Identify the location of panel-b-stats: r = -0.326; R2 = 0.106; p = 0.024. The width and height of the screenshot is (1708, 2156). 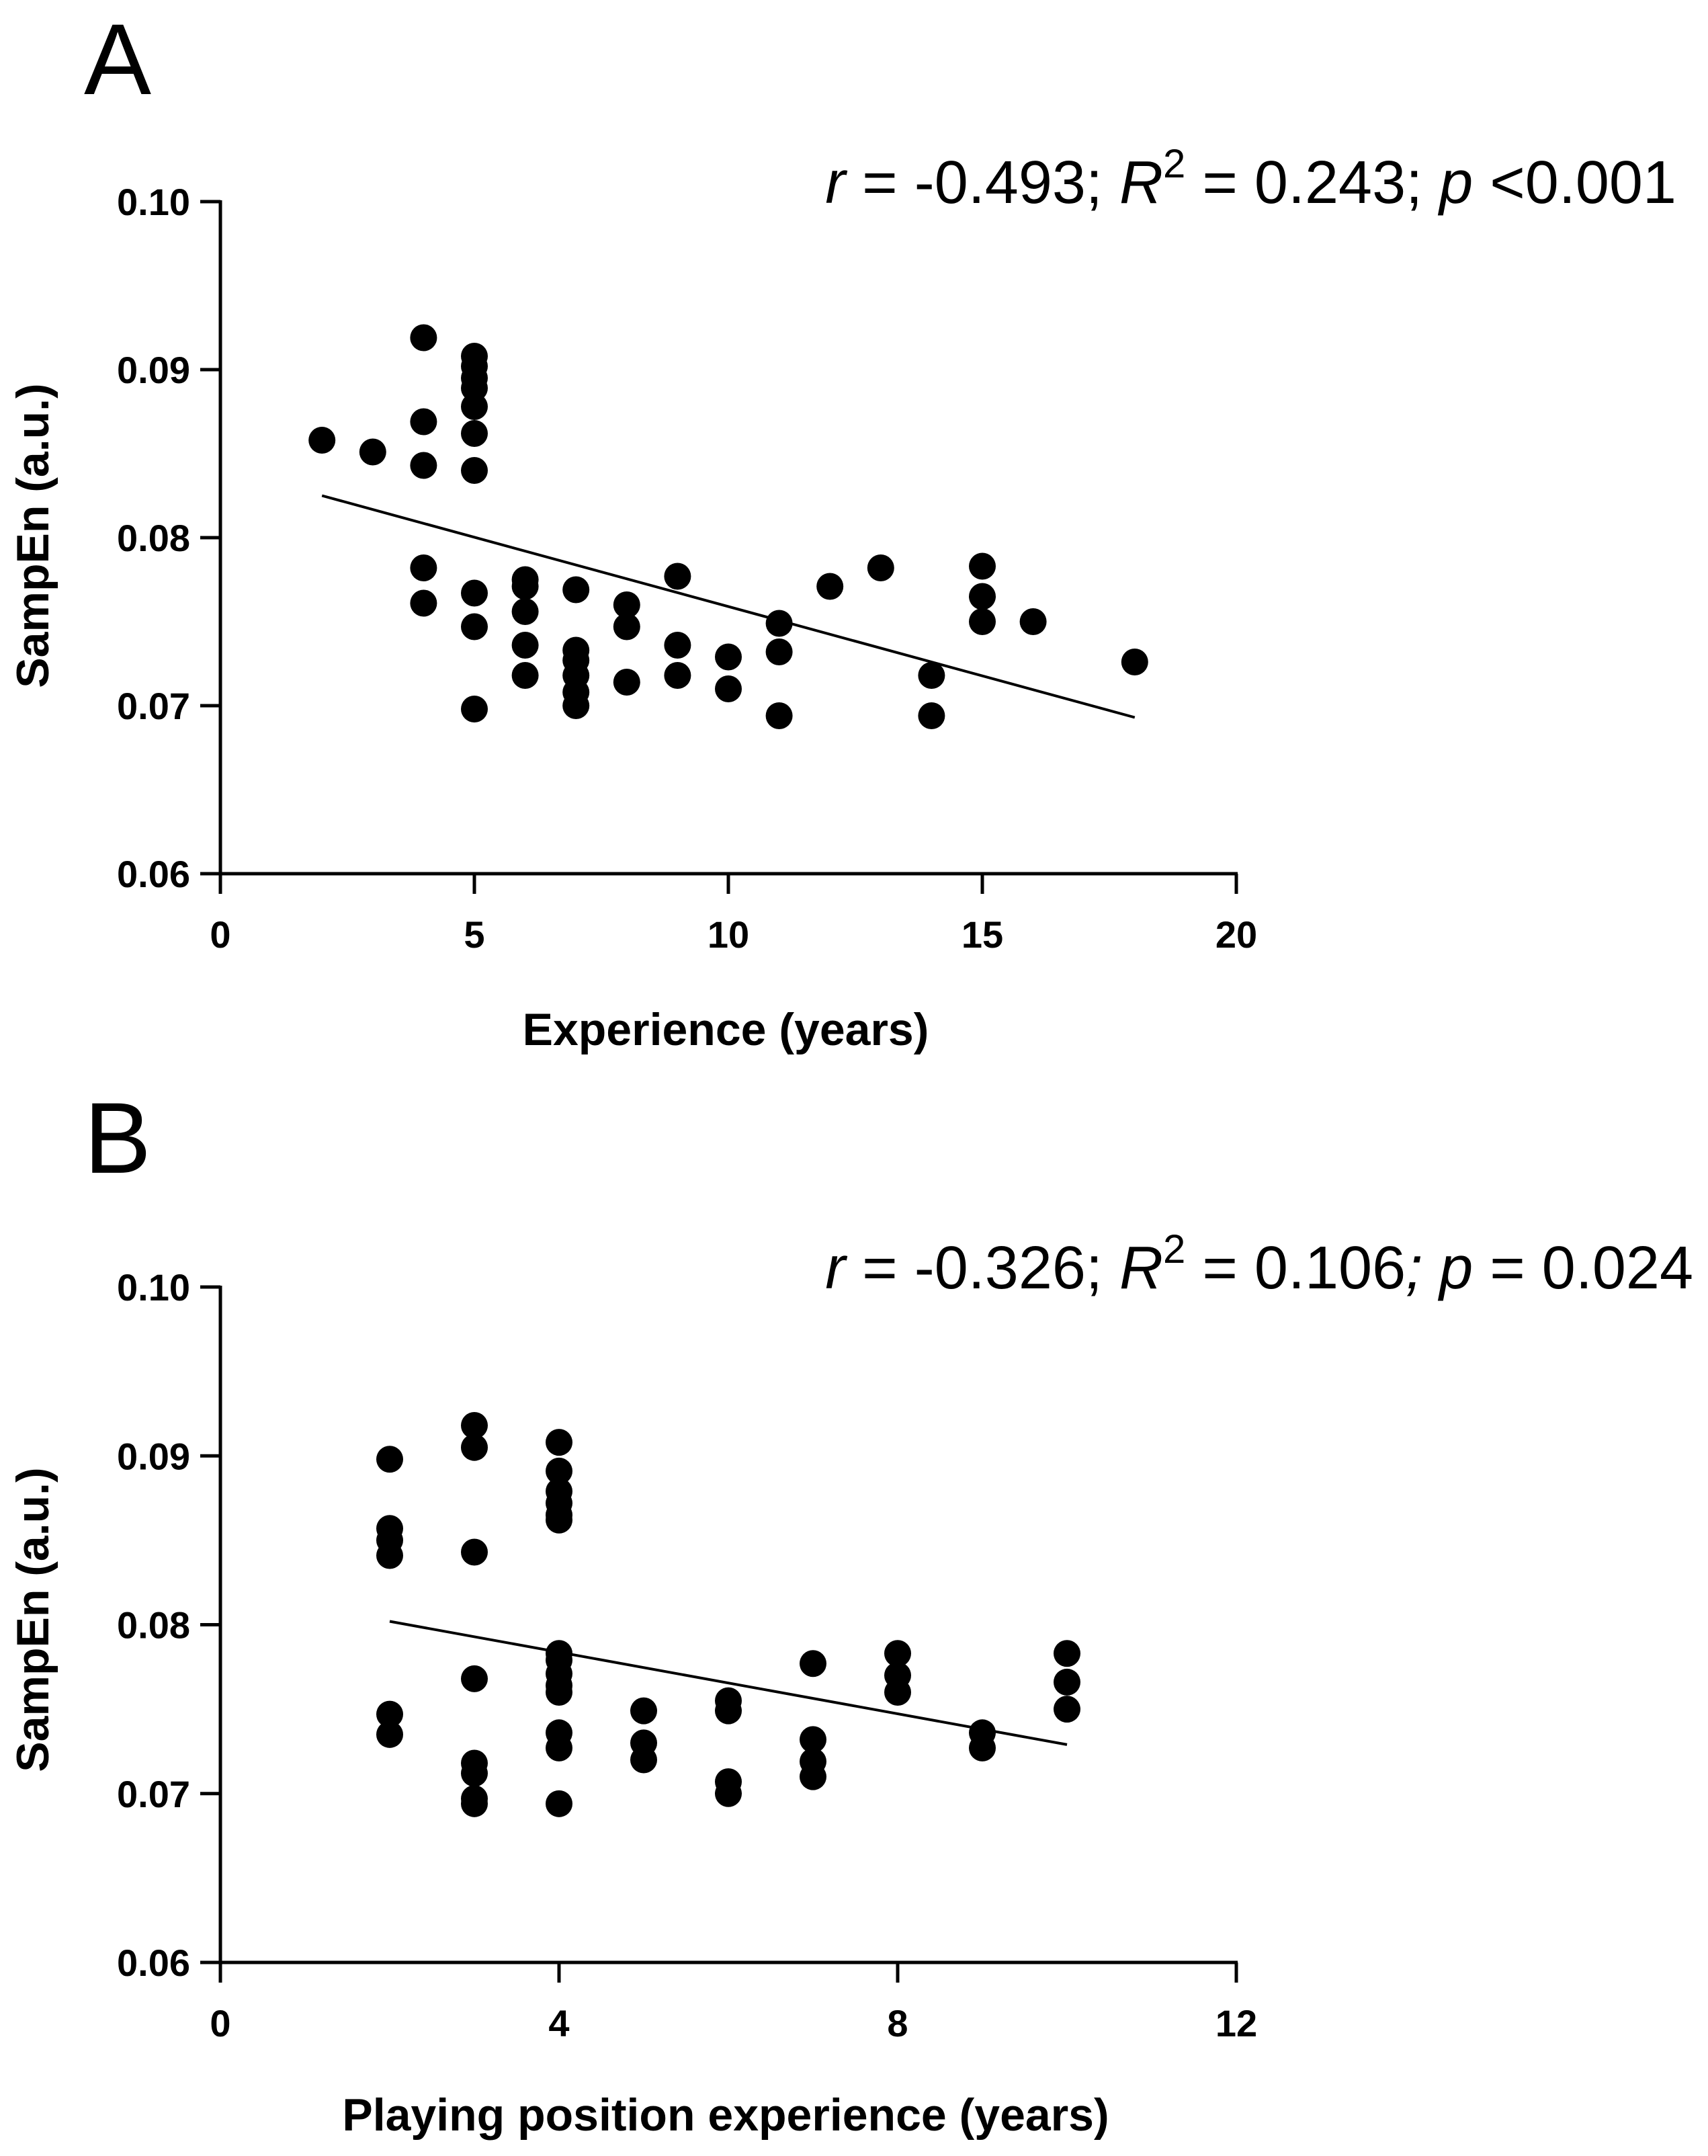
(1259, 1264).